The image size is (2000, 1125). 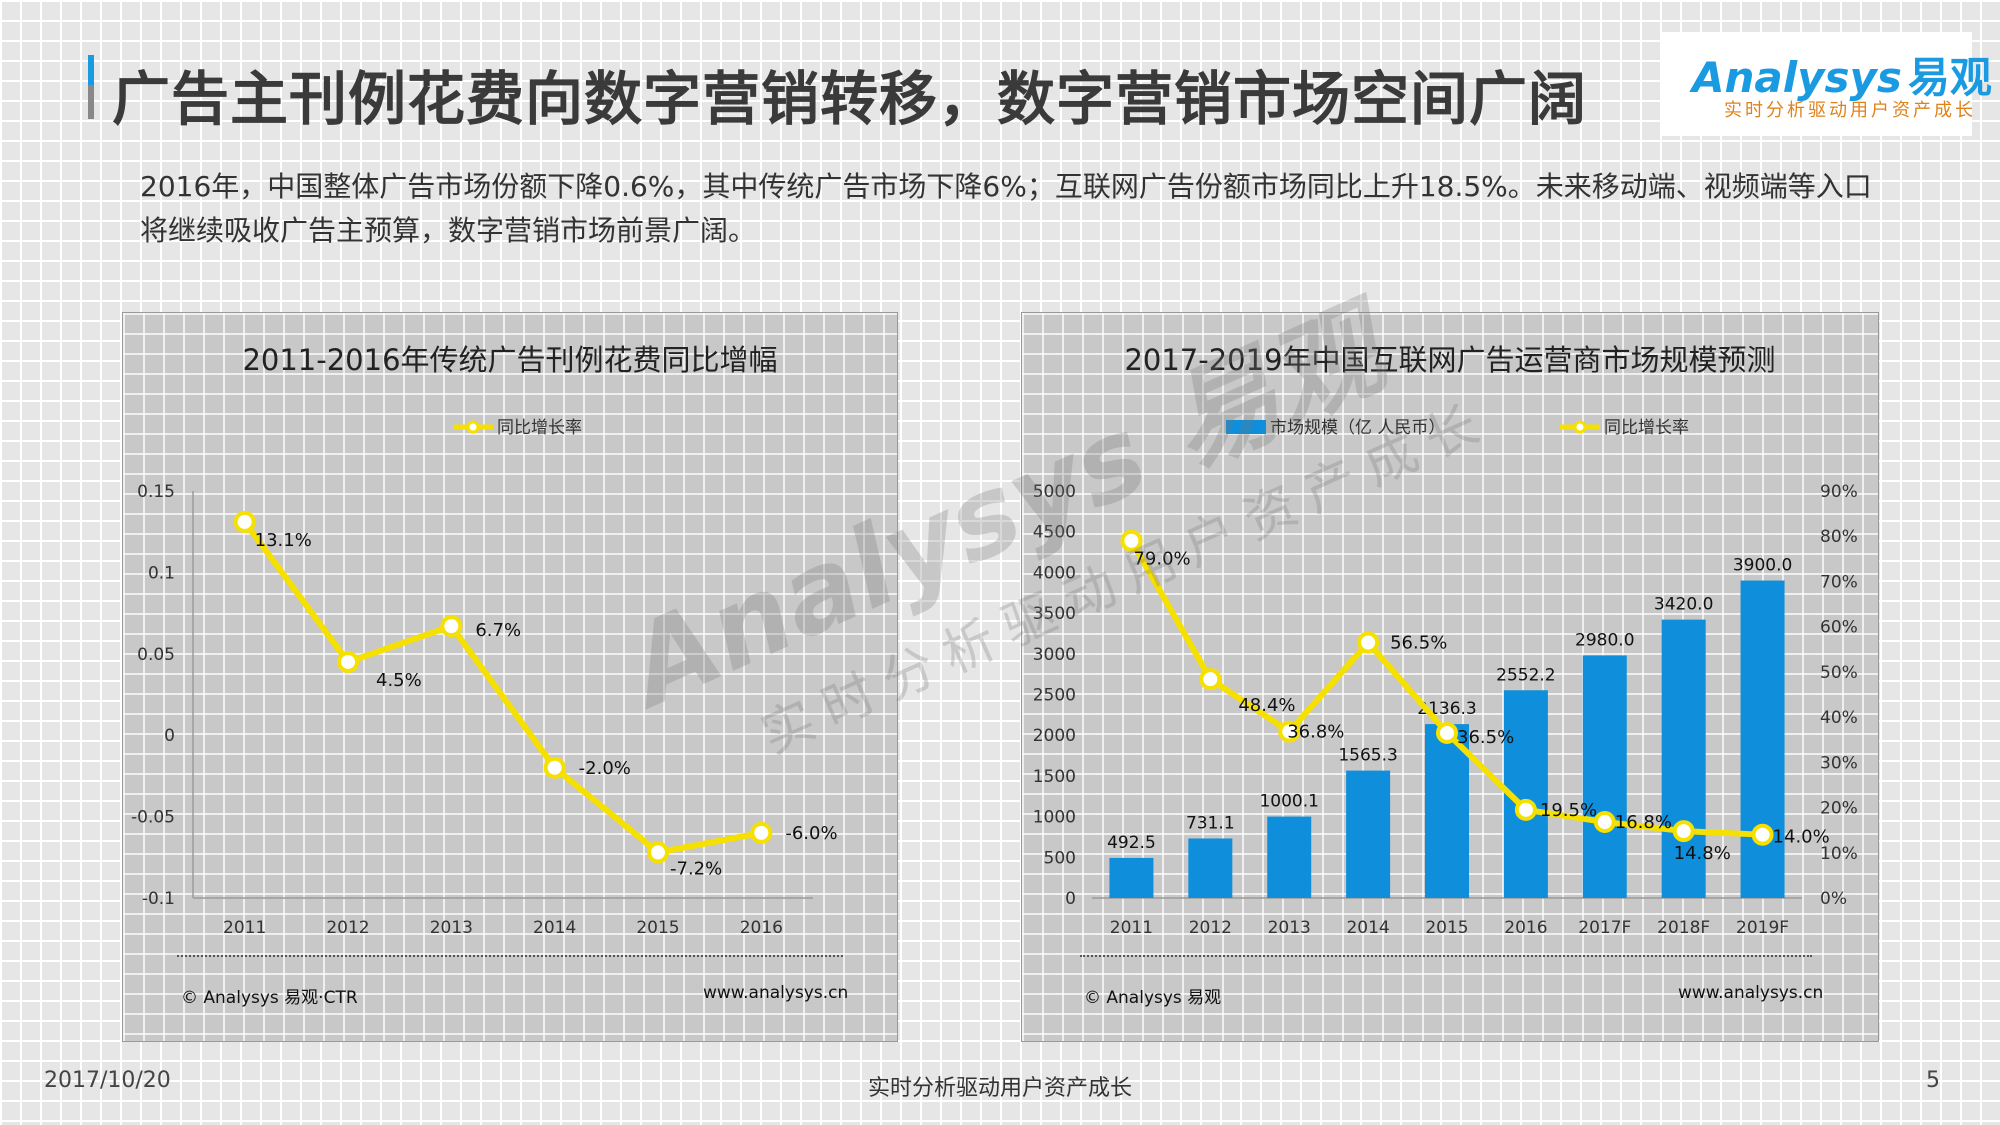 I want to click on right-y-tick-label: 2000, so click(x=1054, y=736).